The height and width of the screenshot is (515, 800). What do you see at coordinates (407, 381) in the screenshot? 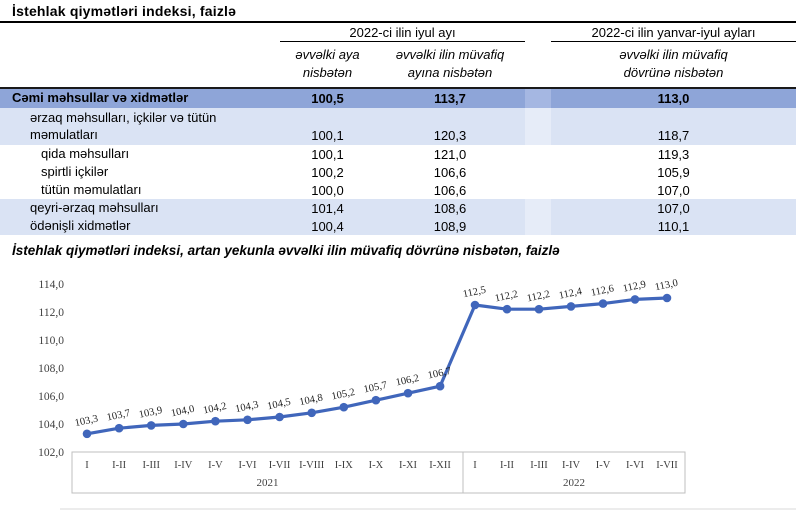
I see `data-point-label: 106,2` at bounding box center [407, 381].